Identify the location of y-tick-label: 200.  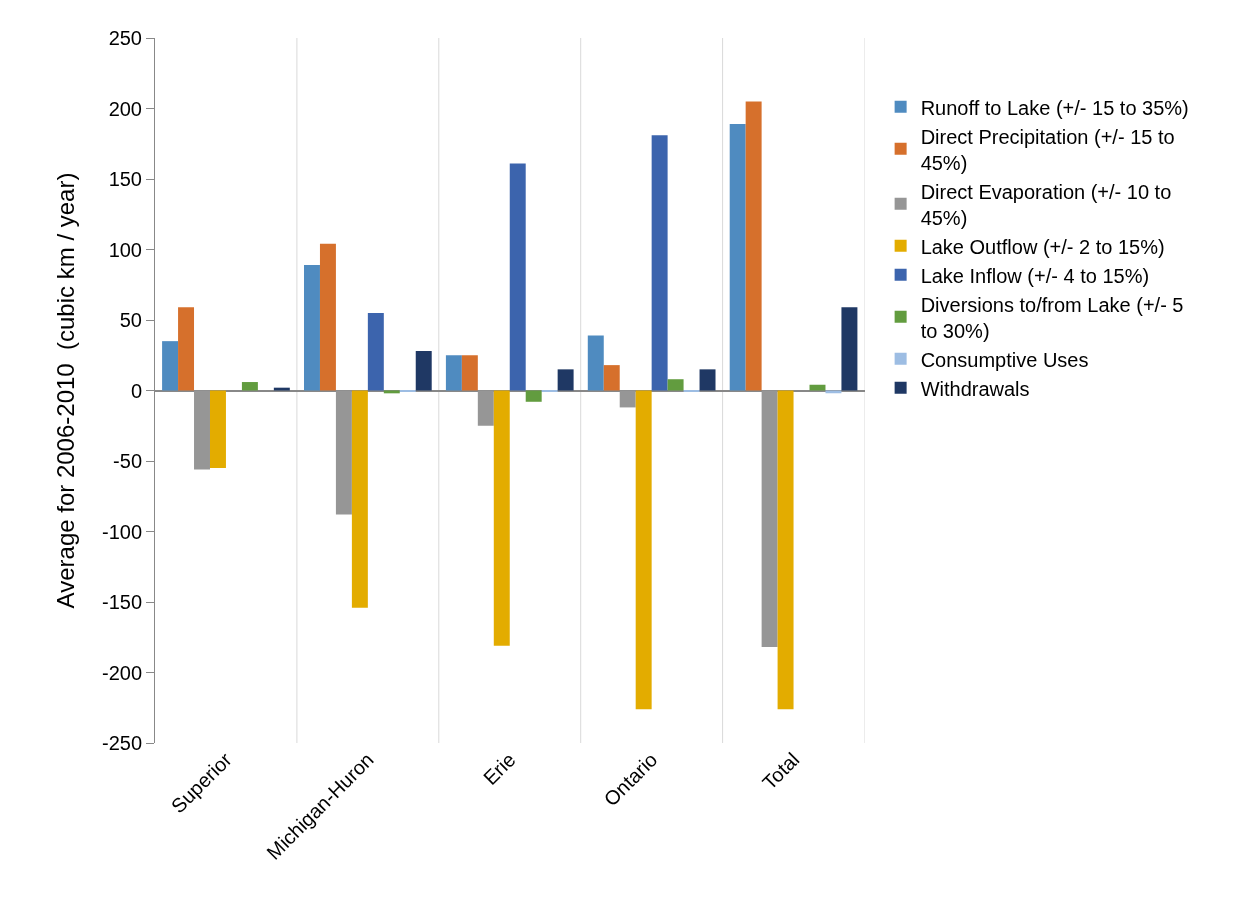
(125, 108).